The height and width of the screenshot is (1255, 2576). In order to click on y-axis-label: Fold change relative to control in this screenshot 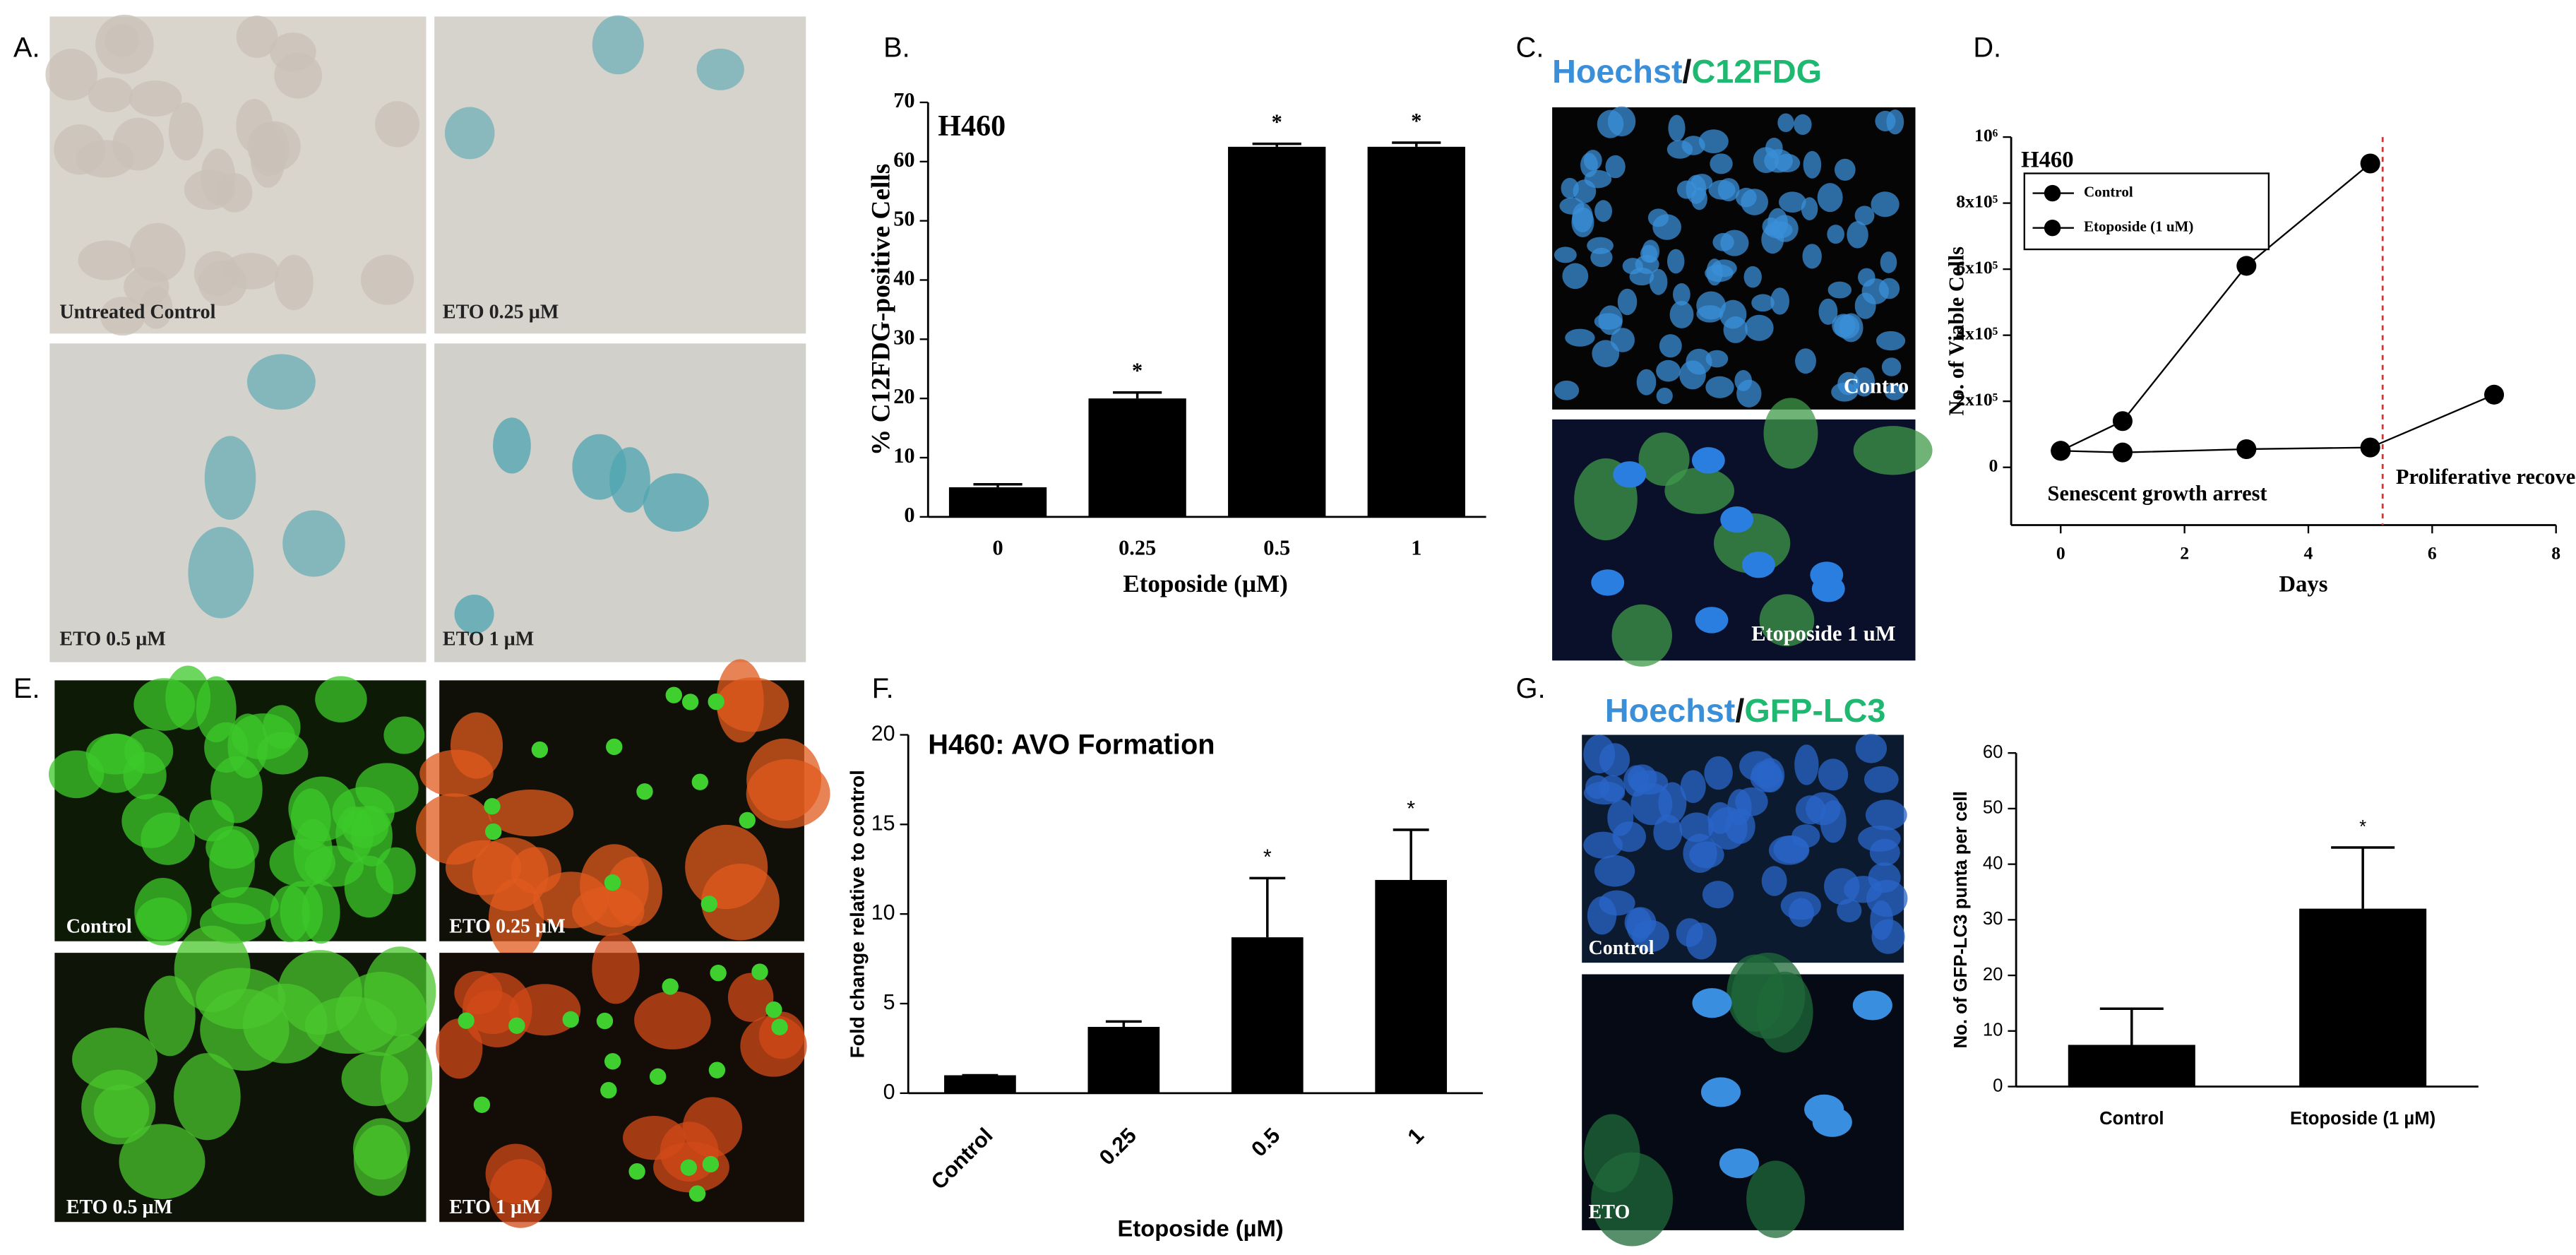, I will do `click(857, 914)`.